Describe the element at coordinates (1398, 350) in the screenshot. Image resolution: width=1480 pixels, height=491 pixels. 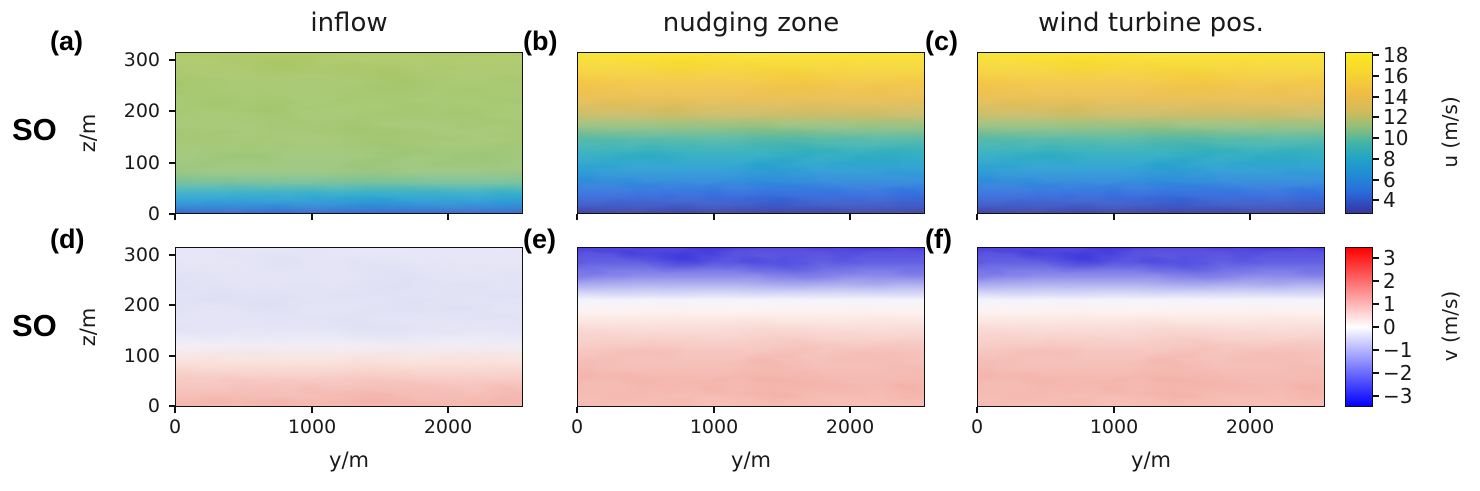
I see `colorbar-tick-label: −1` at that location.